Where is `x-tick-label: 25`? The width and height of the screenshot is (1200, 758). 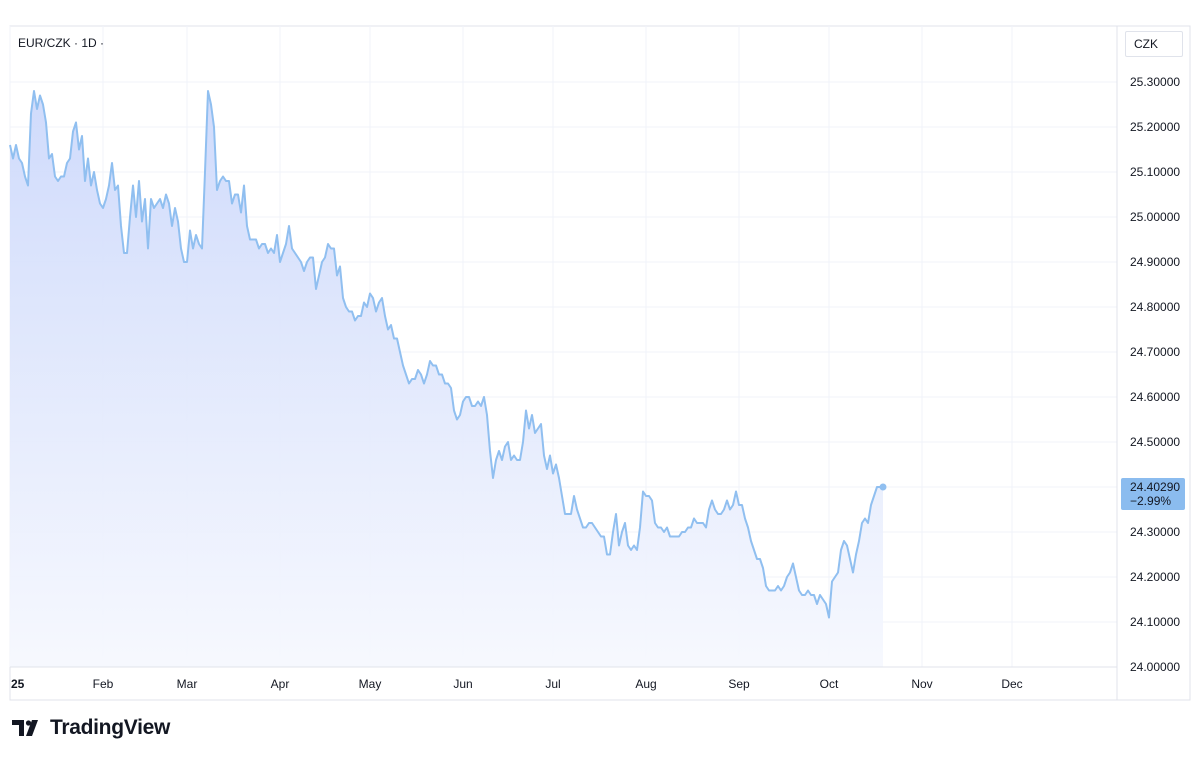 x-tick-label: 25 is located at coordinates (18, 684).